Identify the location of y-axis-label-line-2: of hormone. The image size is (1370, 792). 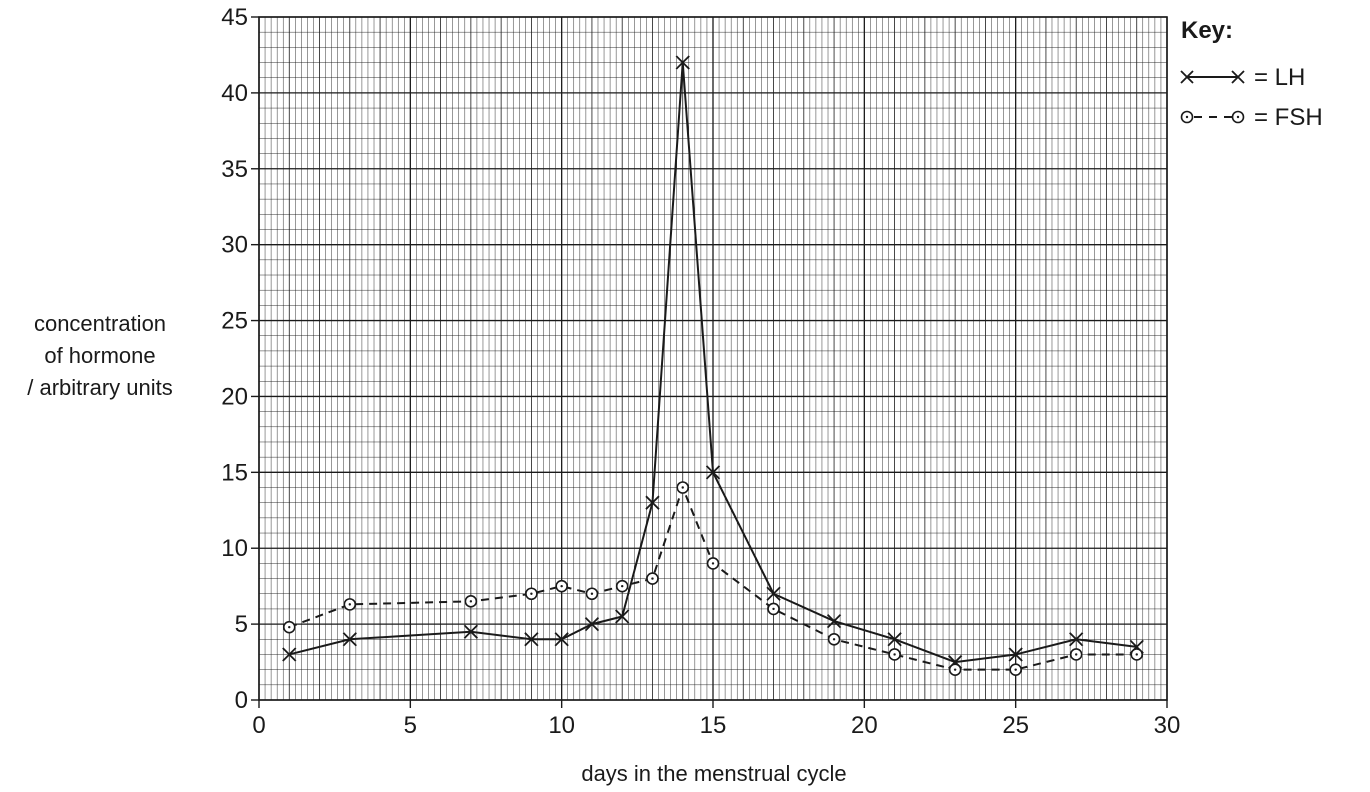
(99, 355).